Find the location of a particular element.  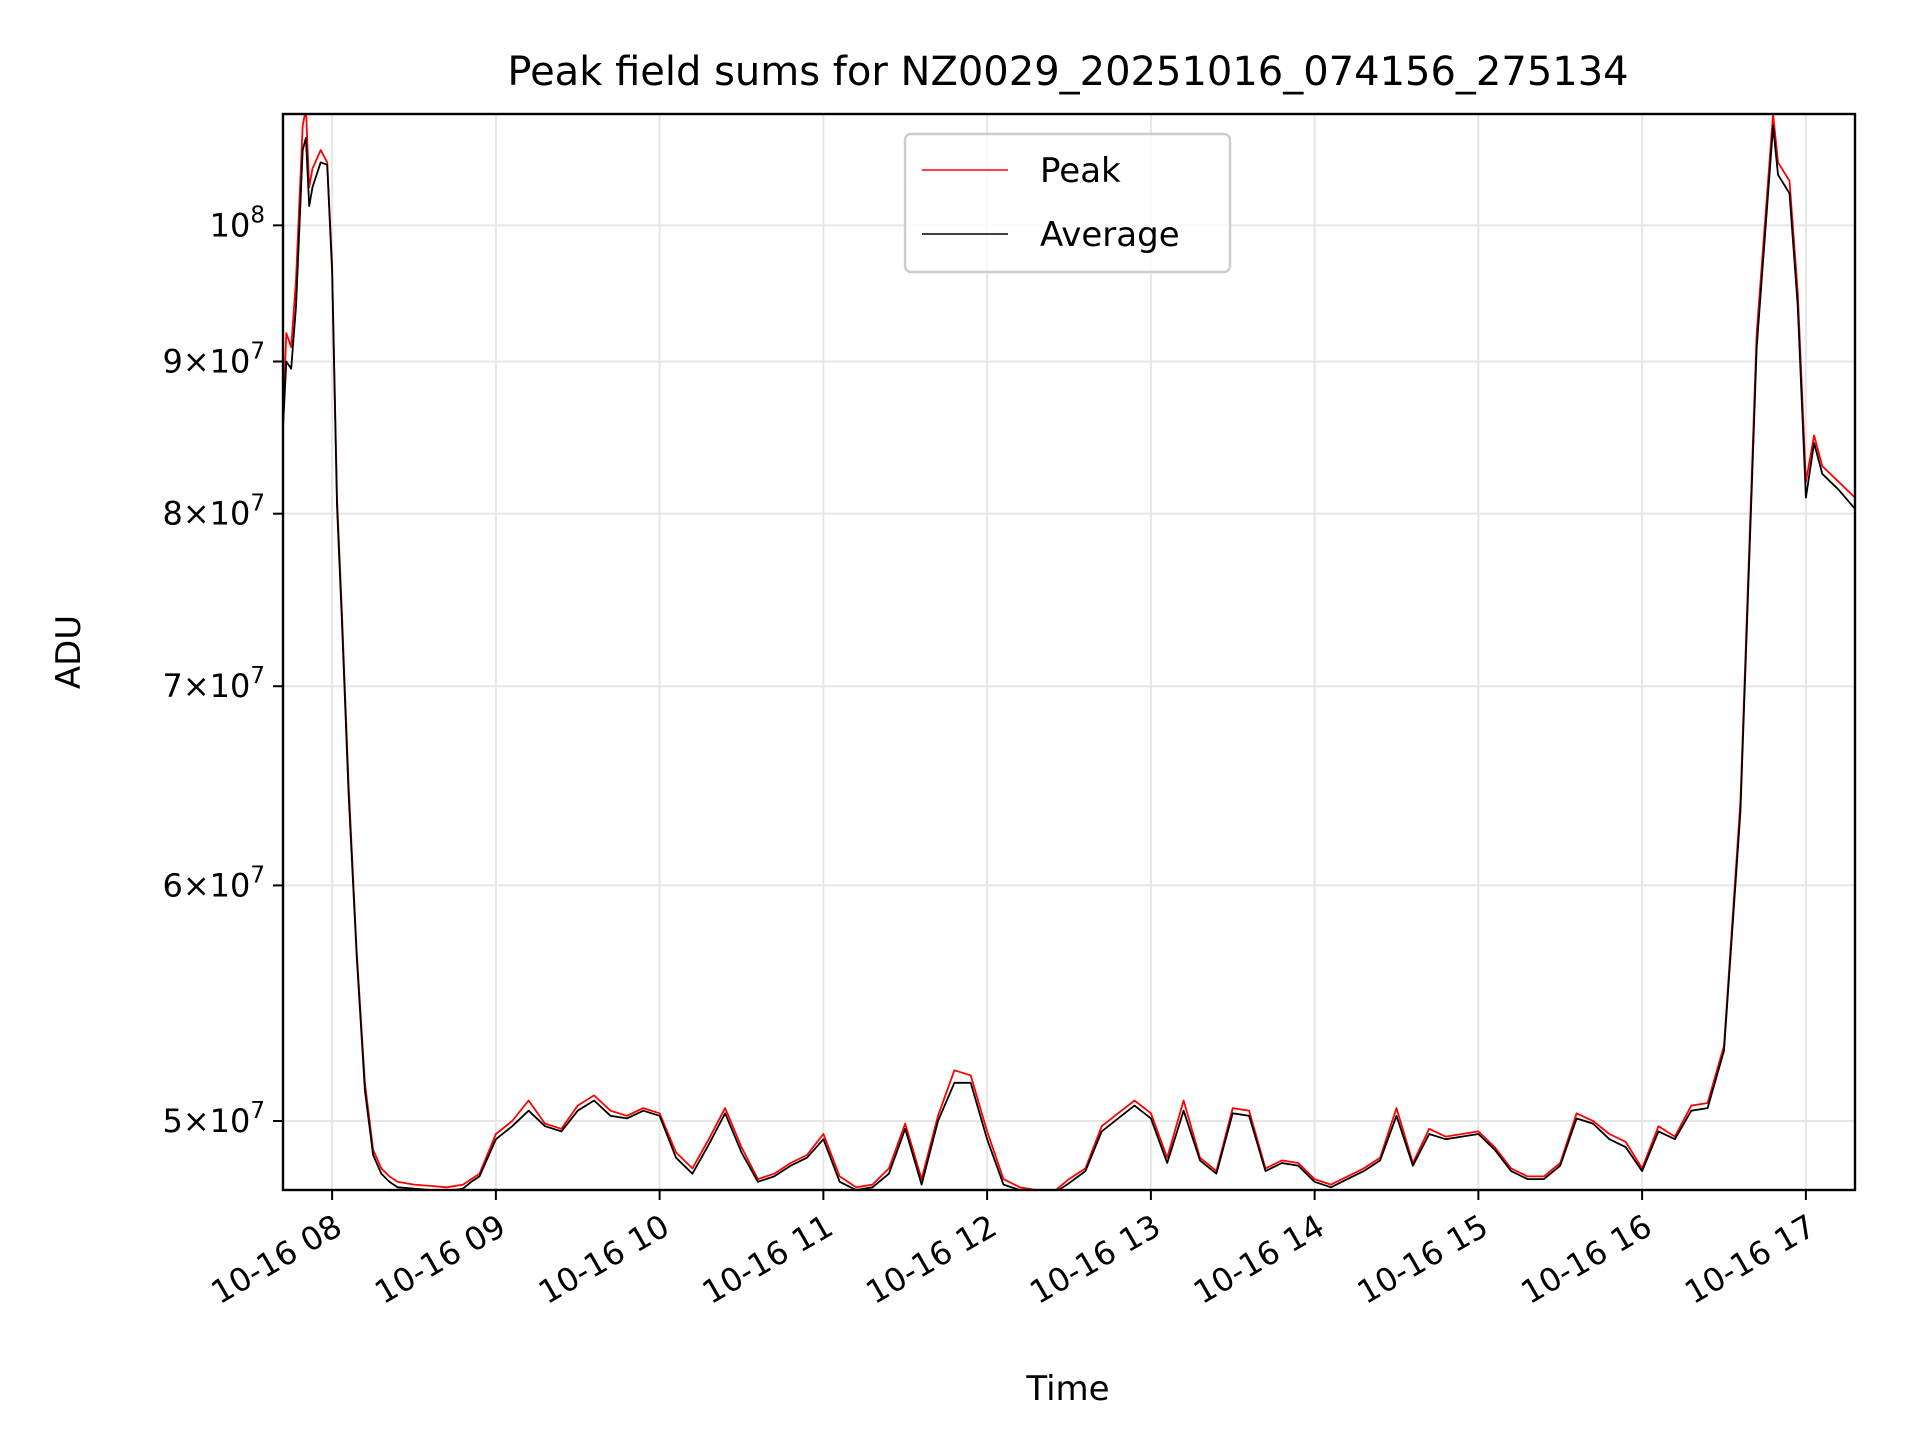

y-tick-mantissa: 6 is located at coordinates (172, 885).